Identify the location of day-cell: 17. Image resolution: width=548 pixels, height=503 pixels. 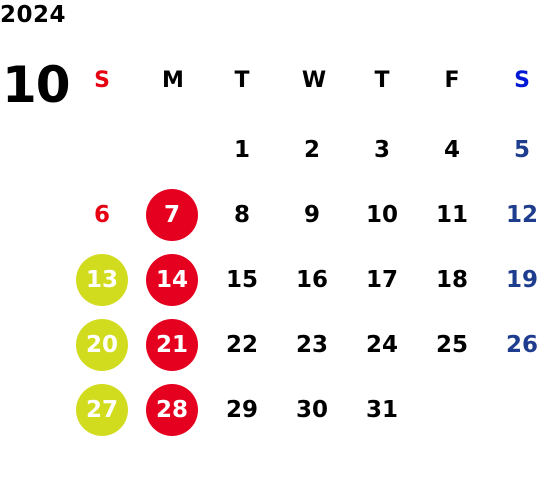
(381, 280).